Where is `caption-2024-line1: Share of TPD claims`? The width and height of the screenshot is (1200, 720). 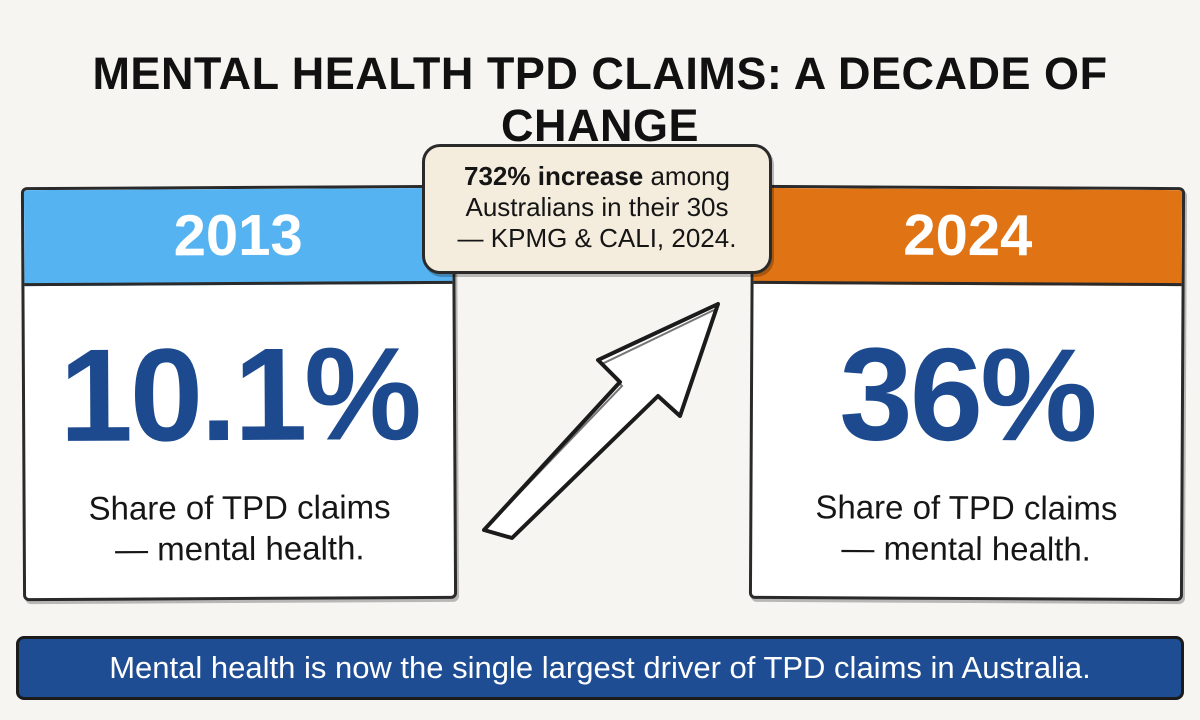 caption-2024-line1: Share of TPD claims is located at coordinates (966, 507).